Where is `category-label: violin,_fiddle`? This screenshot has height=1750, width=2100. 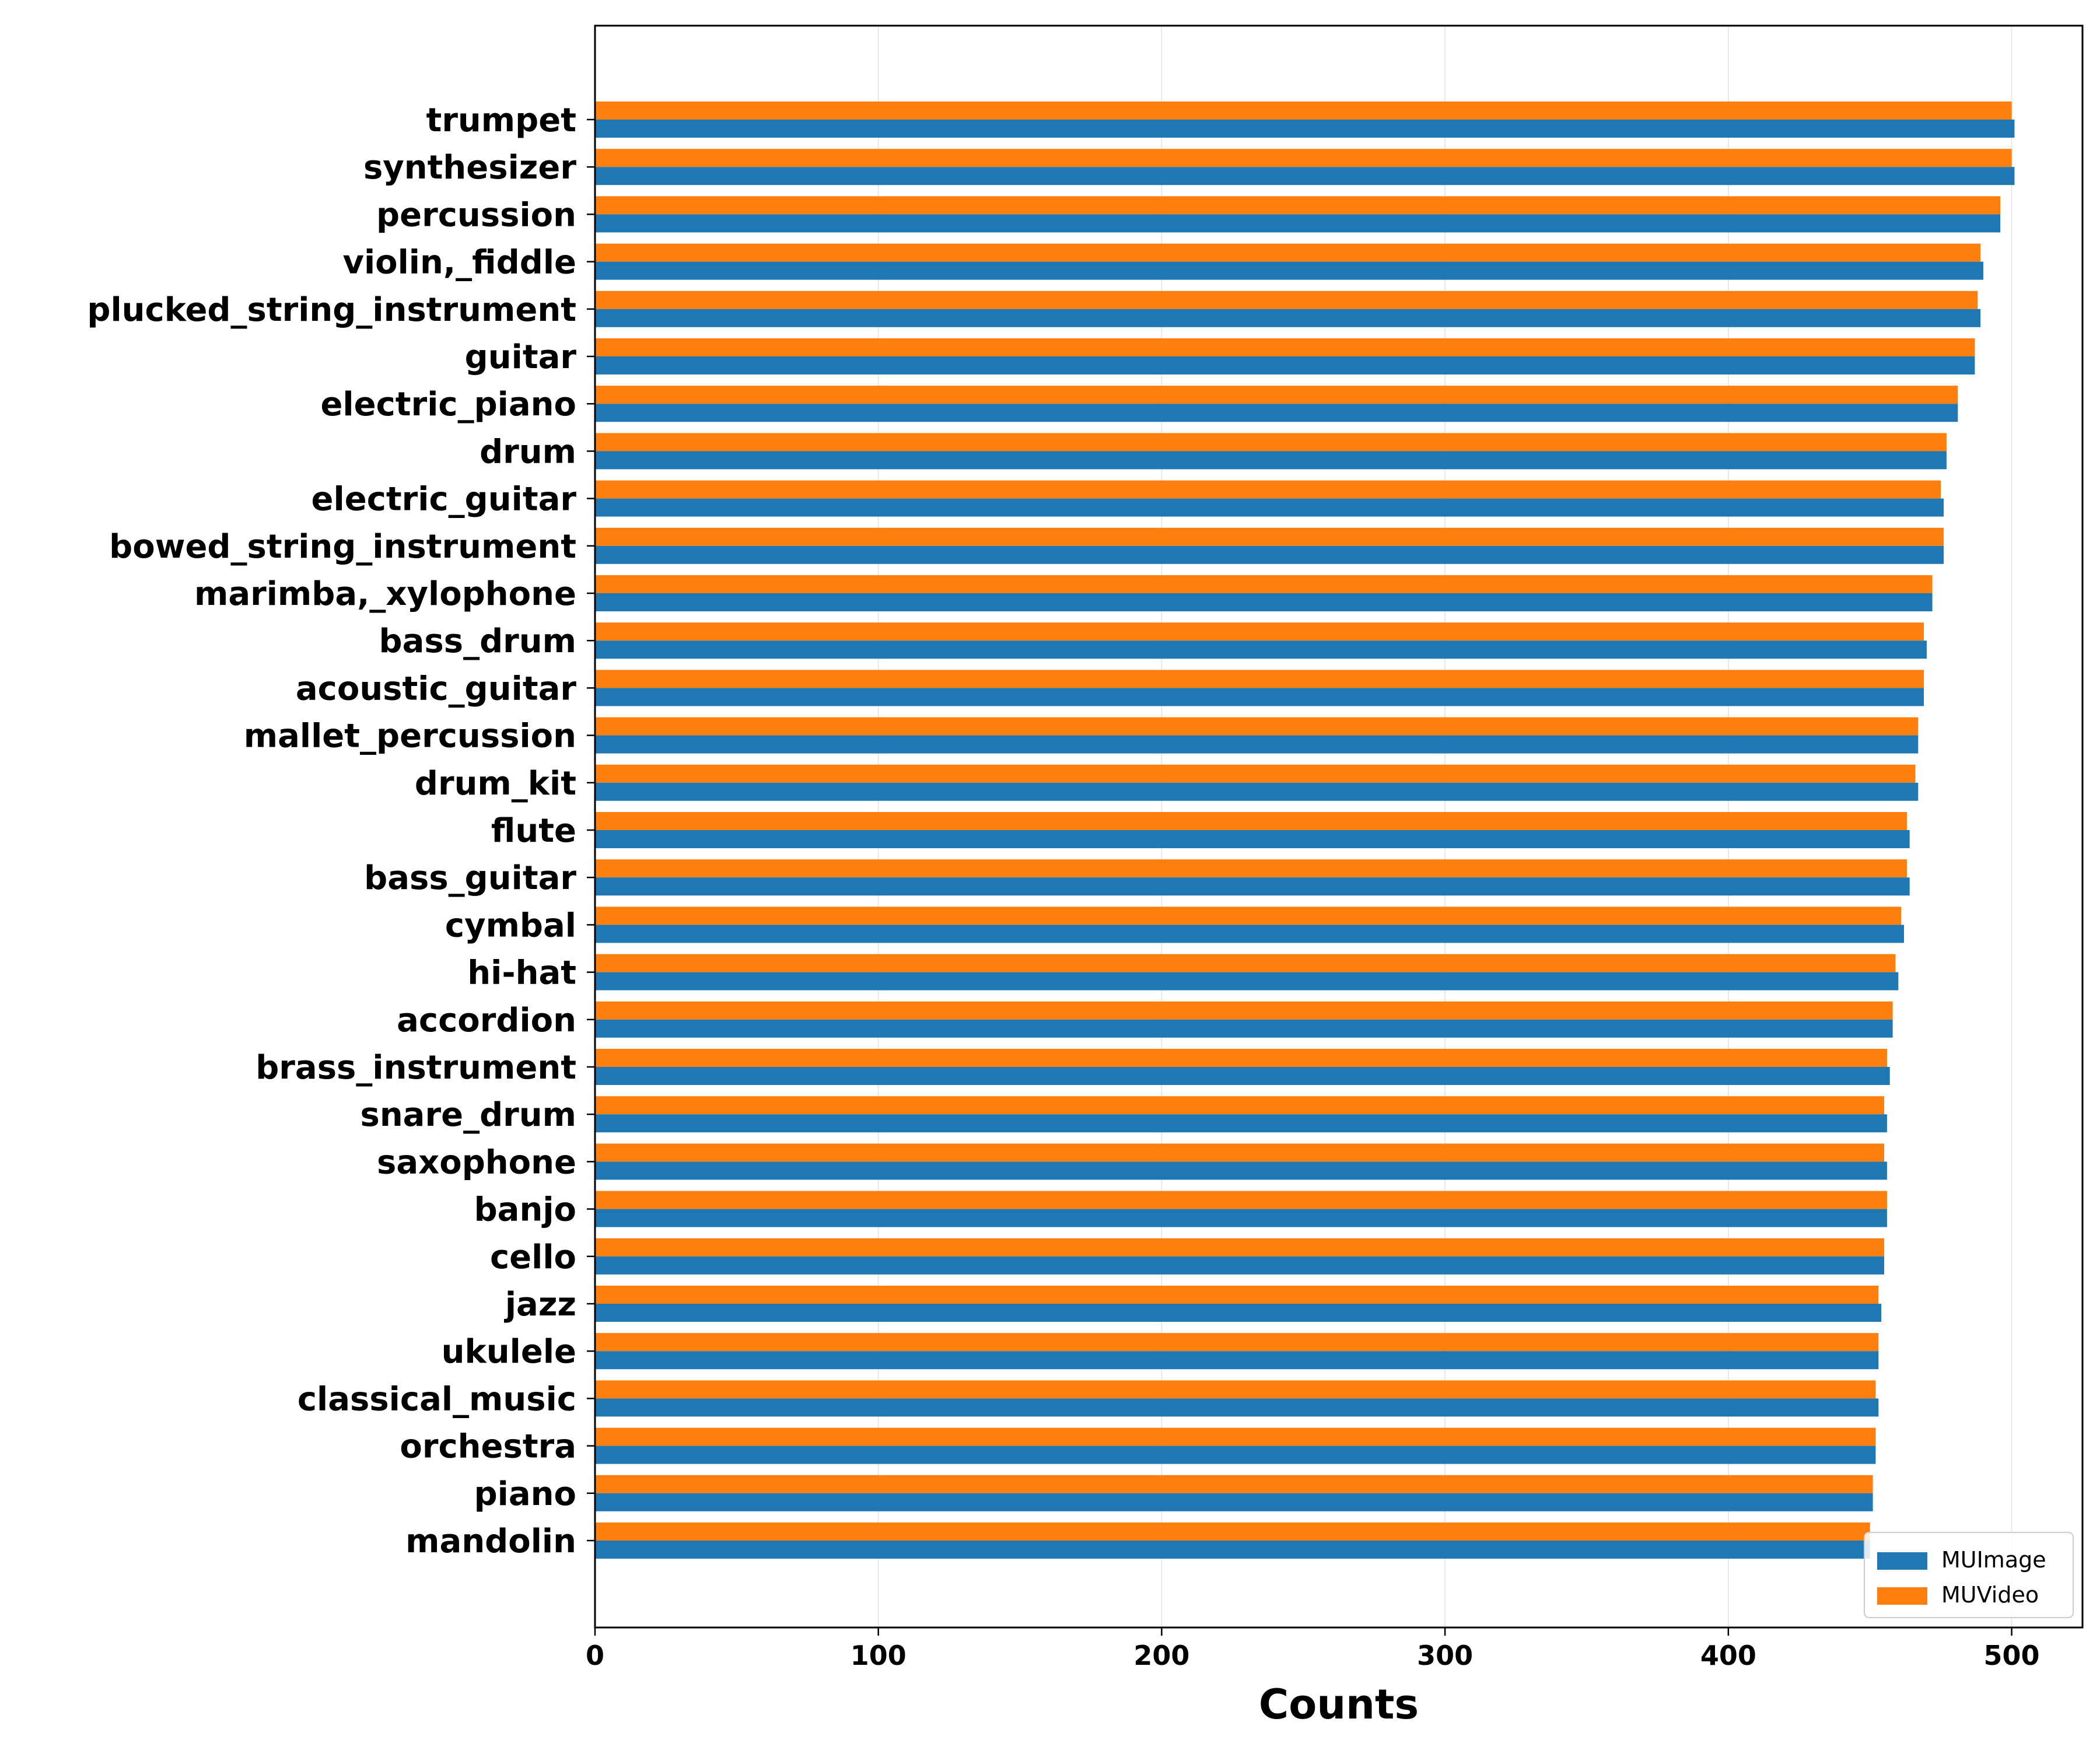
category-label: violin,_fiddle is located at coordinates (459, 263).